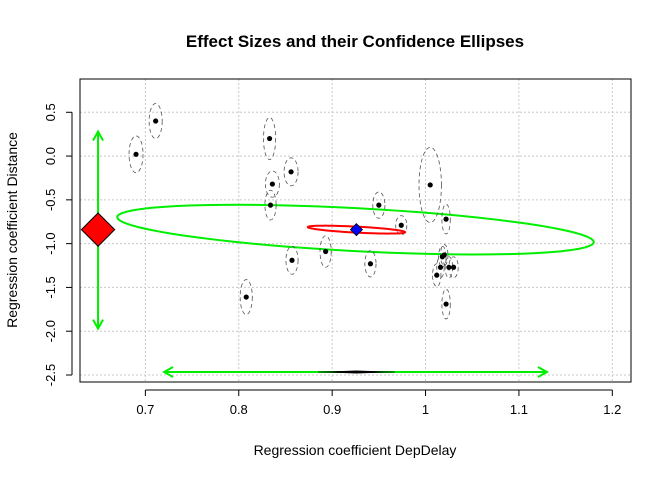 The height and width of the screenshot is (480, 672). I want to click on y-interval-arrow-bottom, so click(98, 325).